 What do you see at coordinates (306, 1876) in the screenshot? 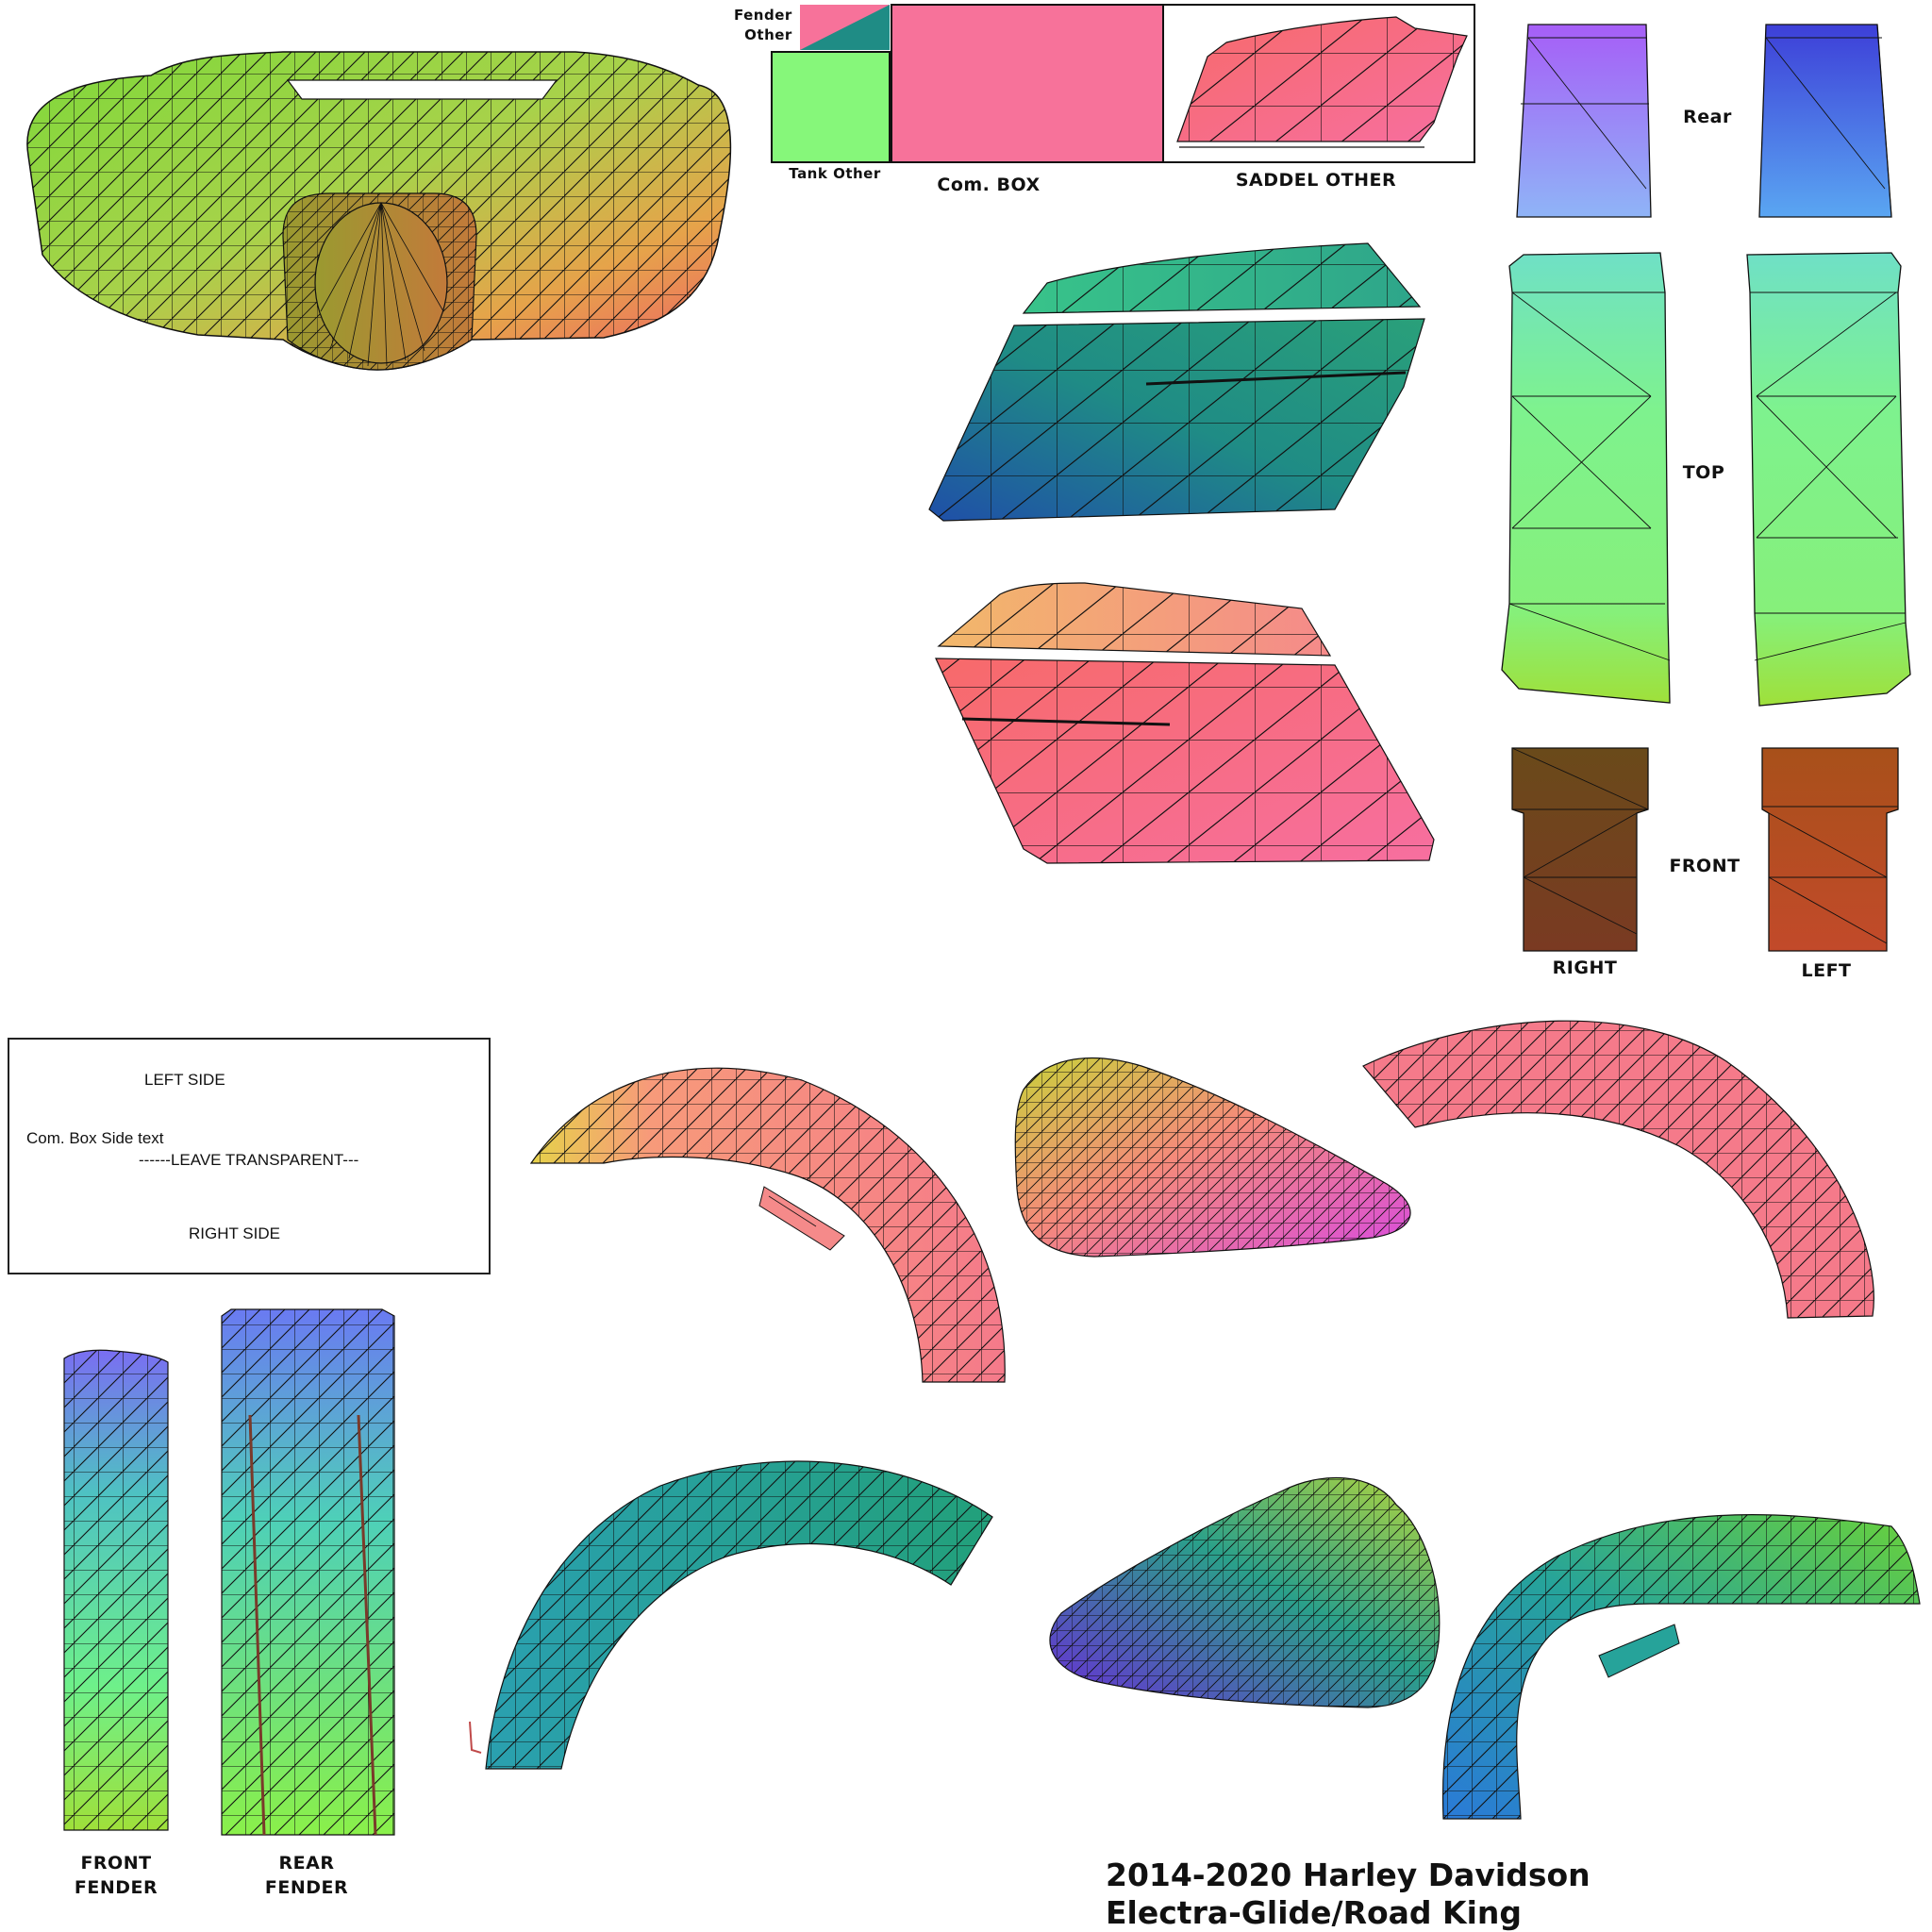
I see `rear-fender-label: REAR FENDER` at bounding box center [306, 1876].